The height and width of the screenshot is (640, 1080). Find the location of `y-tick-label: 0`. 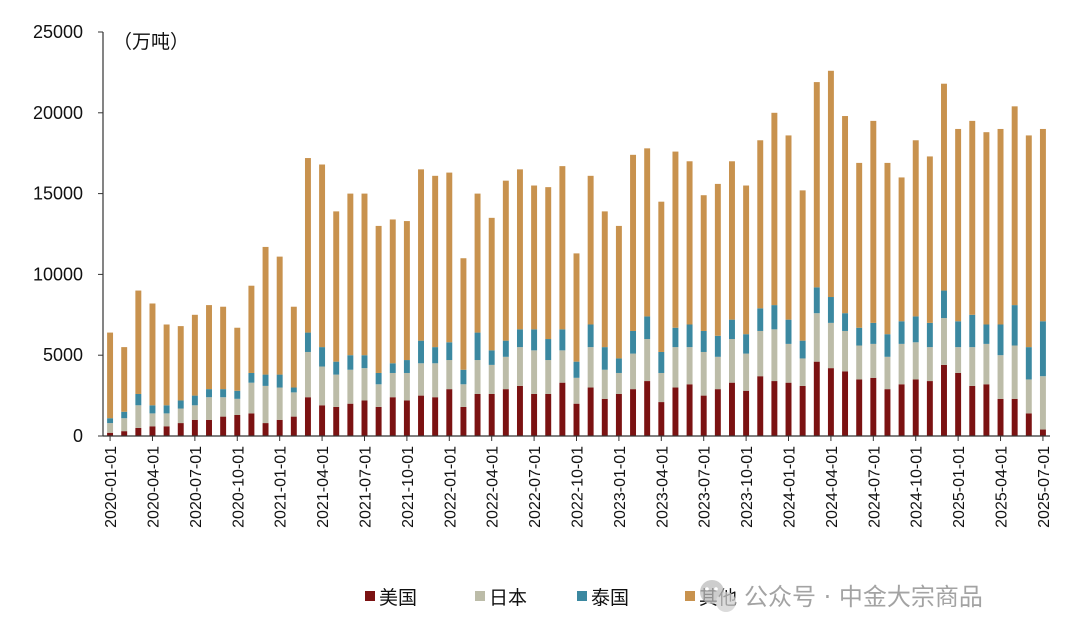

y-tick-label: 0 is located at coordinates (78, 436).